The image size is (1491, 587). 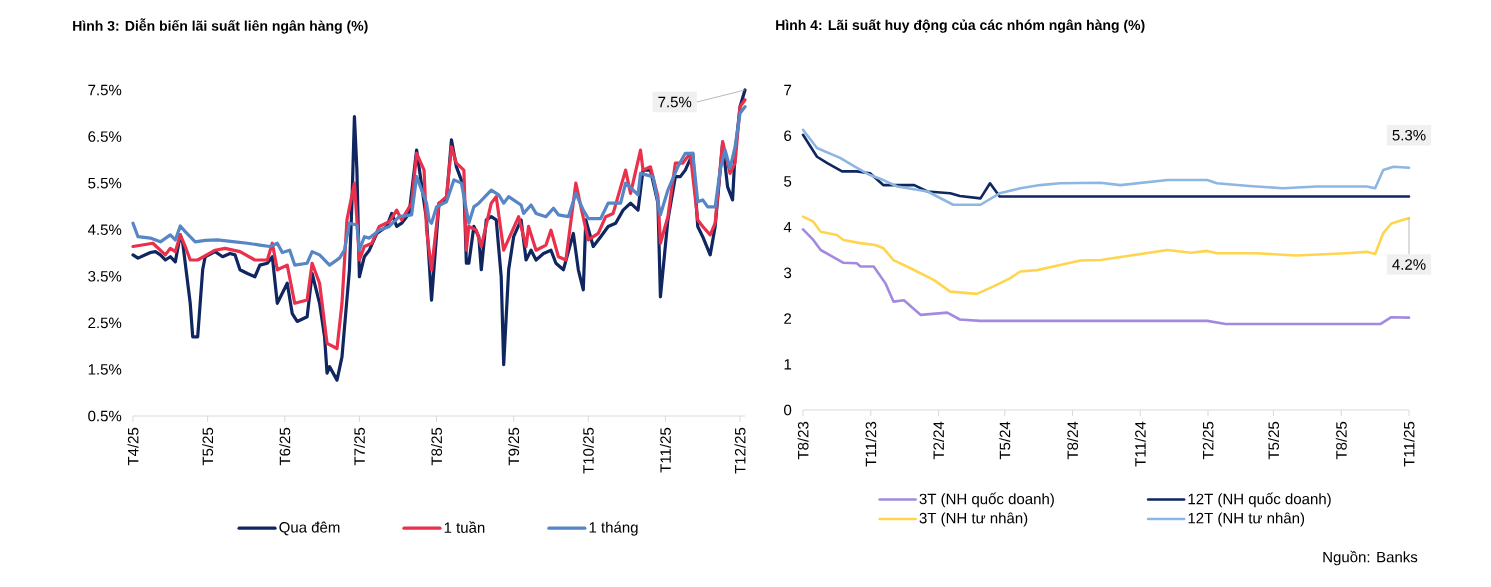 I want to click on y-tick-label: 0, so click(x=788, y=410).